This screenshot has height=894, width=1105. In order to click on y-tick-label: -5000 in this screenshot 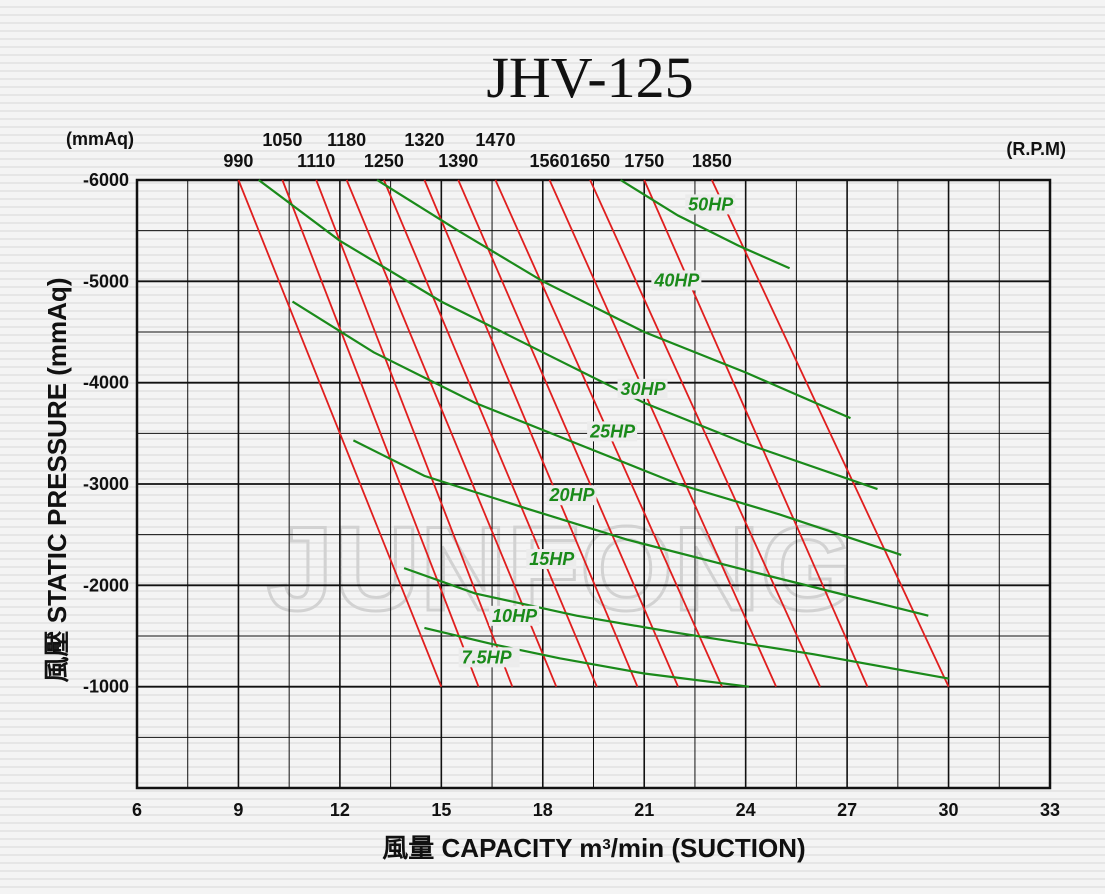, I will do `click(106, 281)`.